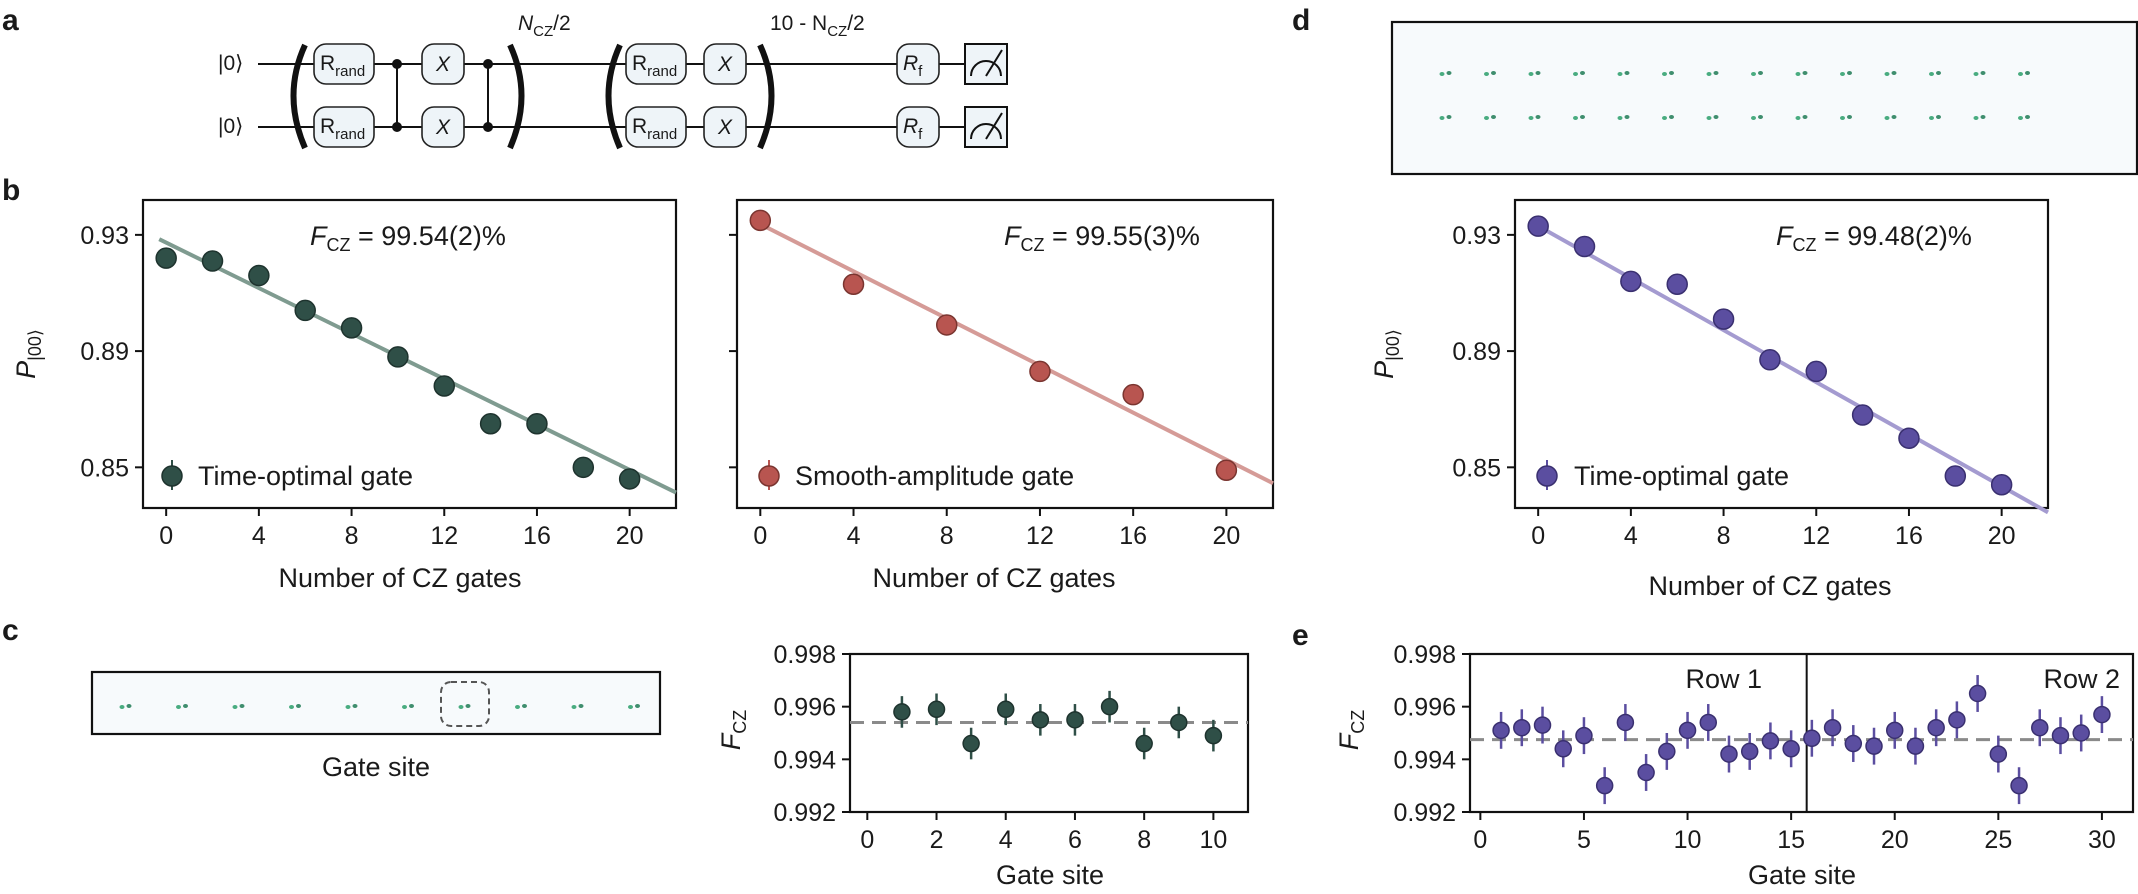 This screenshot has width=2138, height=894. I want to click on y-tick-label: 0.89, so click(104, 352).